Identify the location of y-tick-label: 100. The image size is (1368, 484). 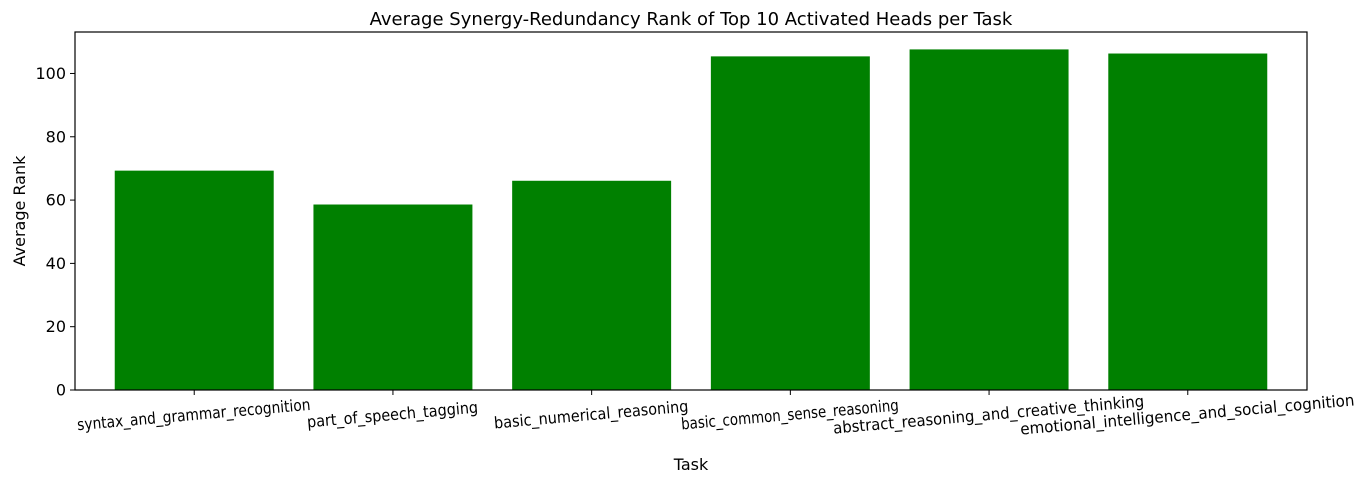
(50, 73).